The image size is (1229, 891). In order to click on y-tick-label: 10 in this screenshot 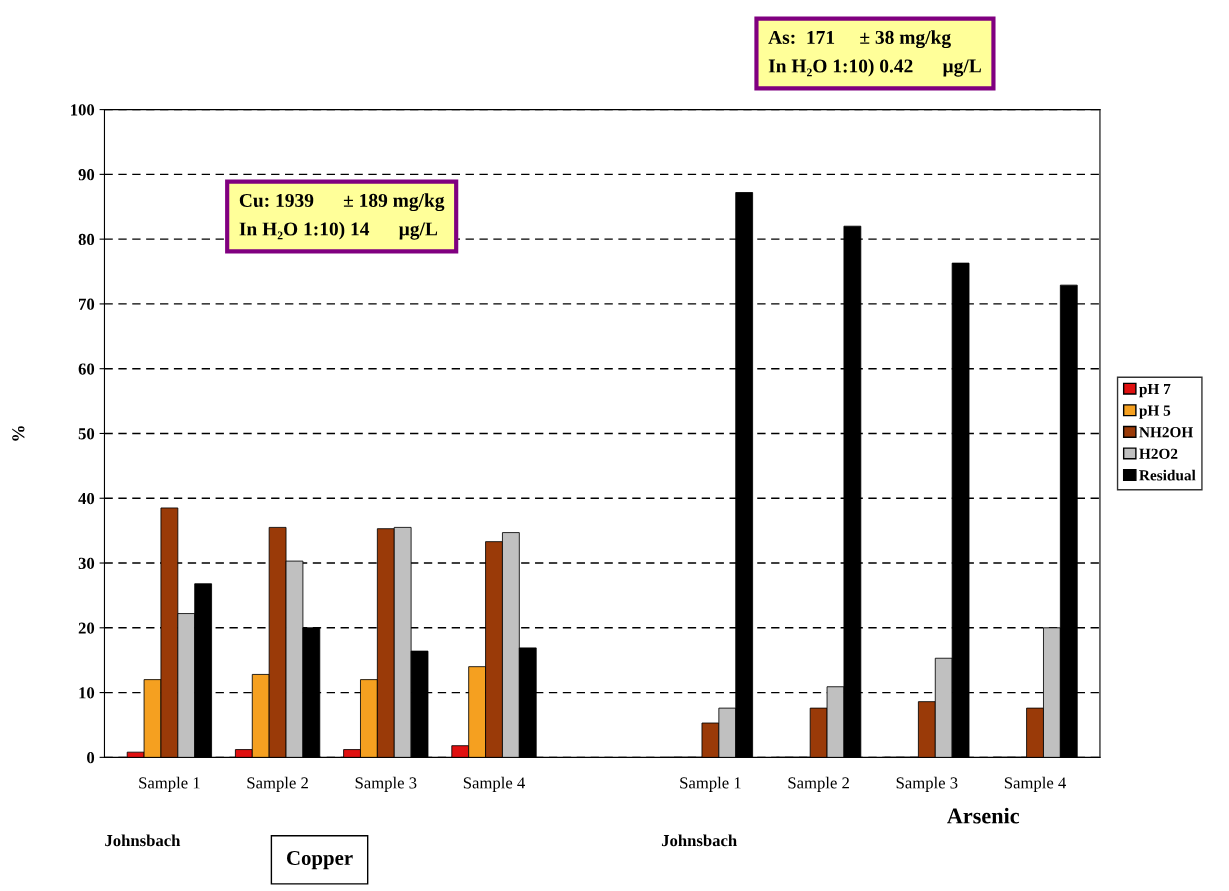, I will do `click(87, 693)`.